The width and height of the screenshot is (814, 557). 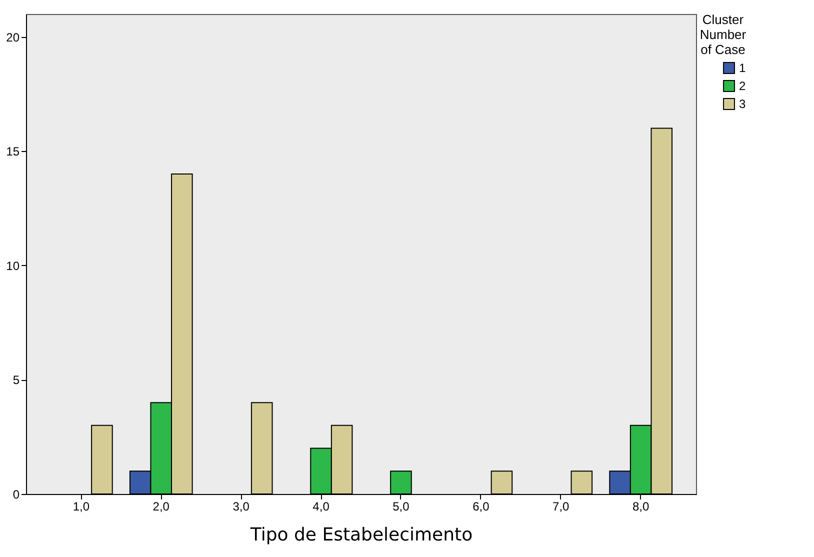 I want to click on x-tick-label: 7,0, so click(x=561, y=507).